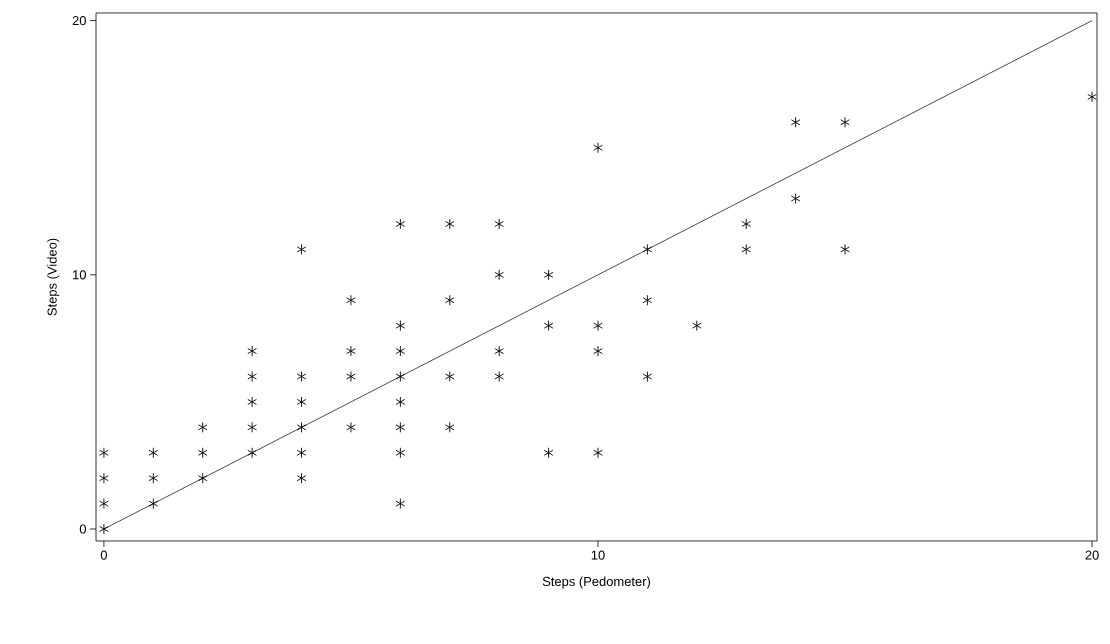  I want to click on x-tick-label: 0, so click(104, 555).